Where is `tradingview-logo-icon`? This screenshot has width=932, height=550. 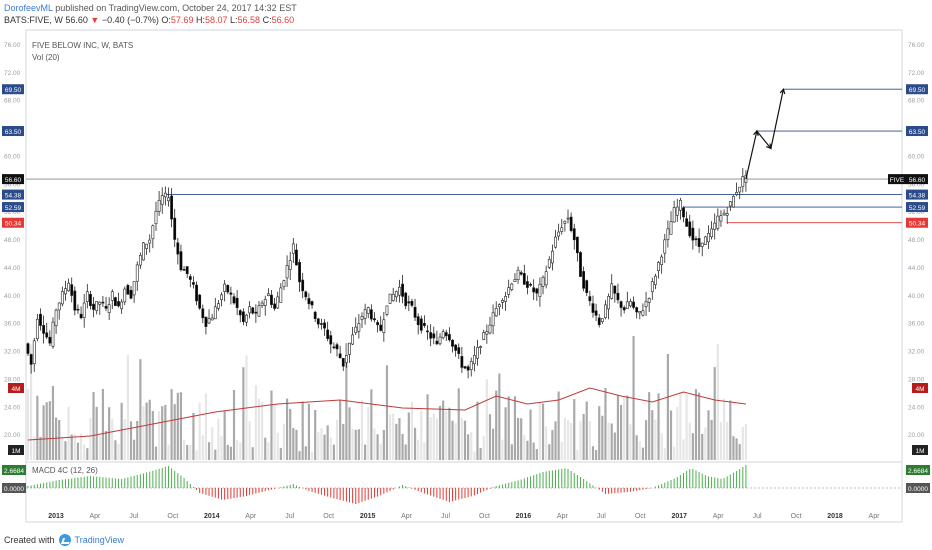 tradingview-logo-icon is located at coordinates (64, 540).